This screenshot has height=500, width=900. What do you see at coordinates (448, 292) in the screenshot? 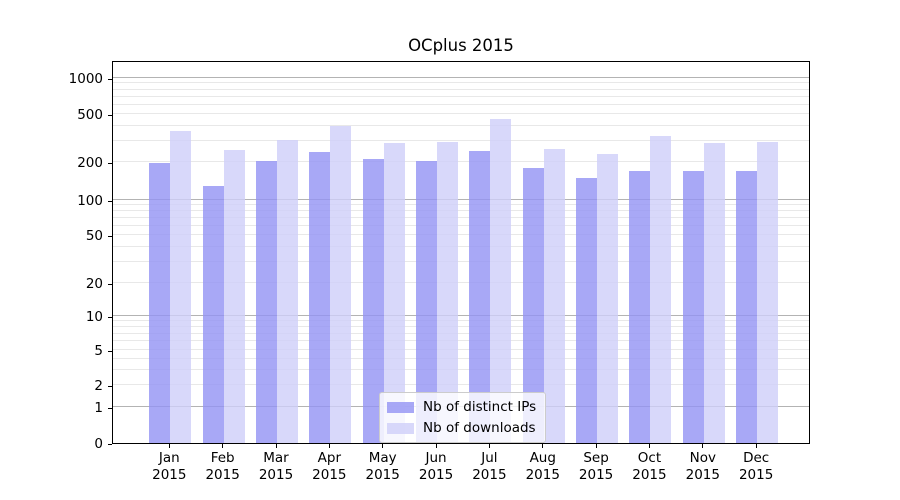
I see `bar-downloads-jun` at bounding box center [448, 292].